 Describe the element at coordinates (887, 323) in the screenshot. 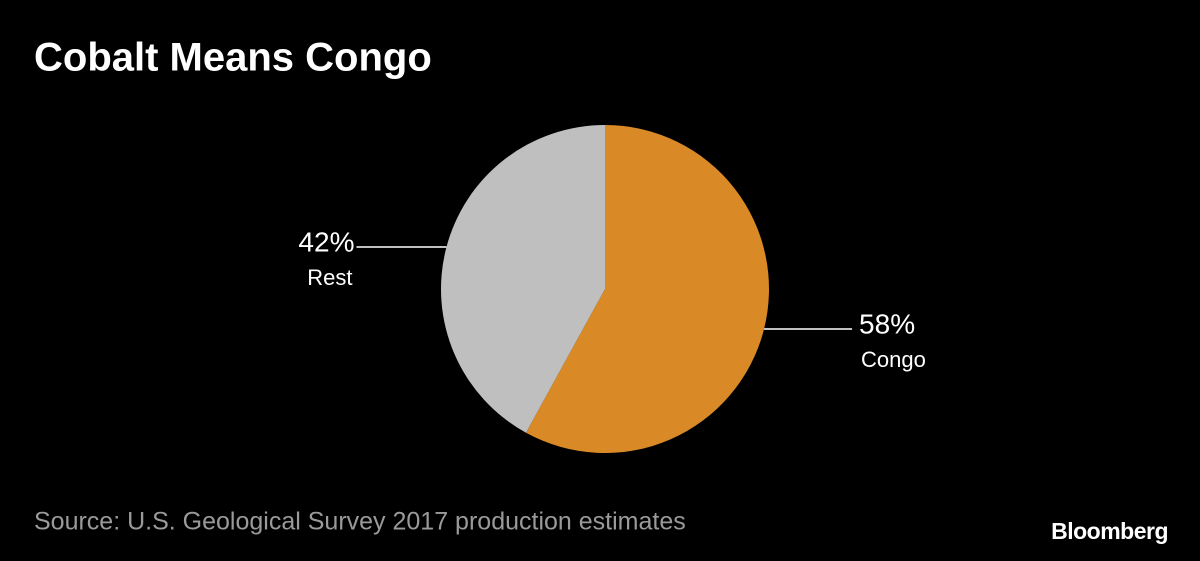

I see `value-label: 58%` at that location.